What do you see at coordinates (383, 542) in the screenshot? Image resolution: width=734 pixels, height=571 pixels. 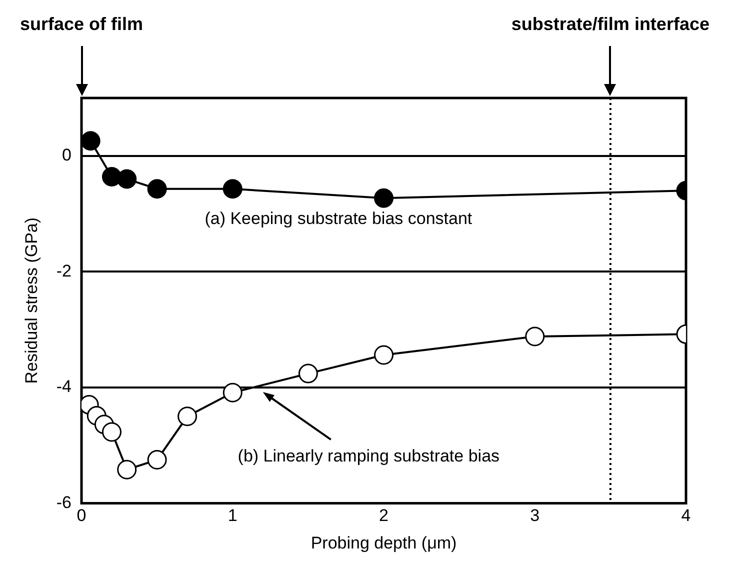 I see `x-axis-title: Probing depth (μm)` at bounding box center [383, 542].